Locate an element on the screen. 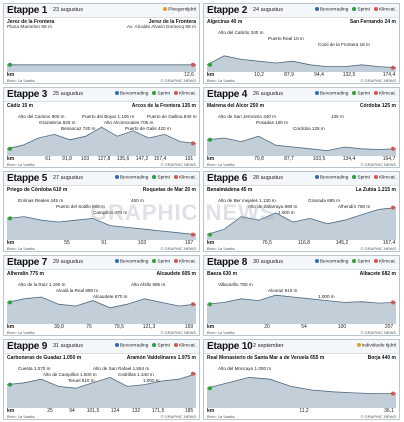  km-total: 169 is located at coordinates (189, 327).